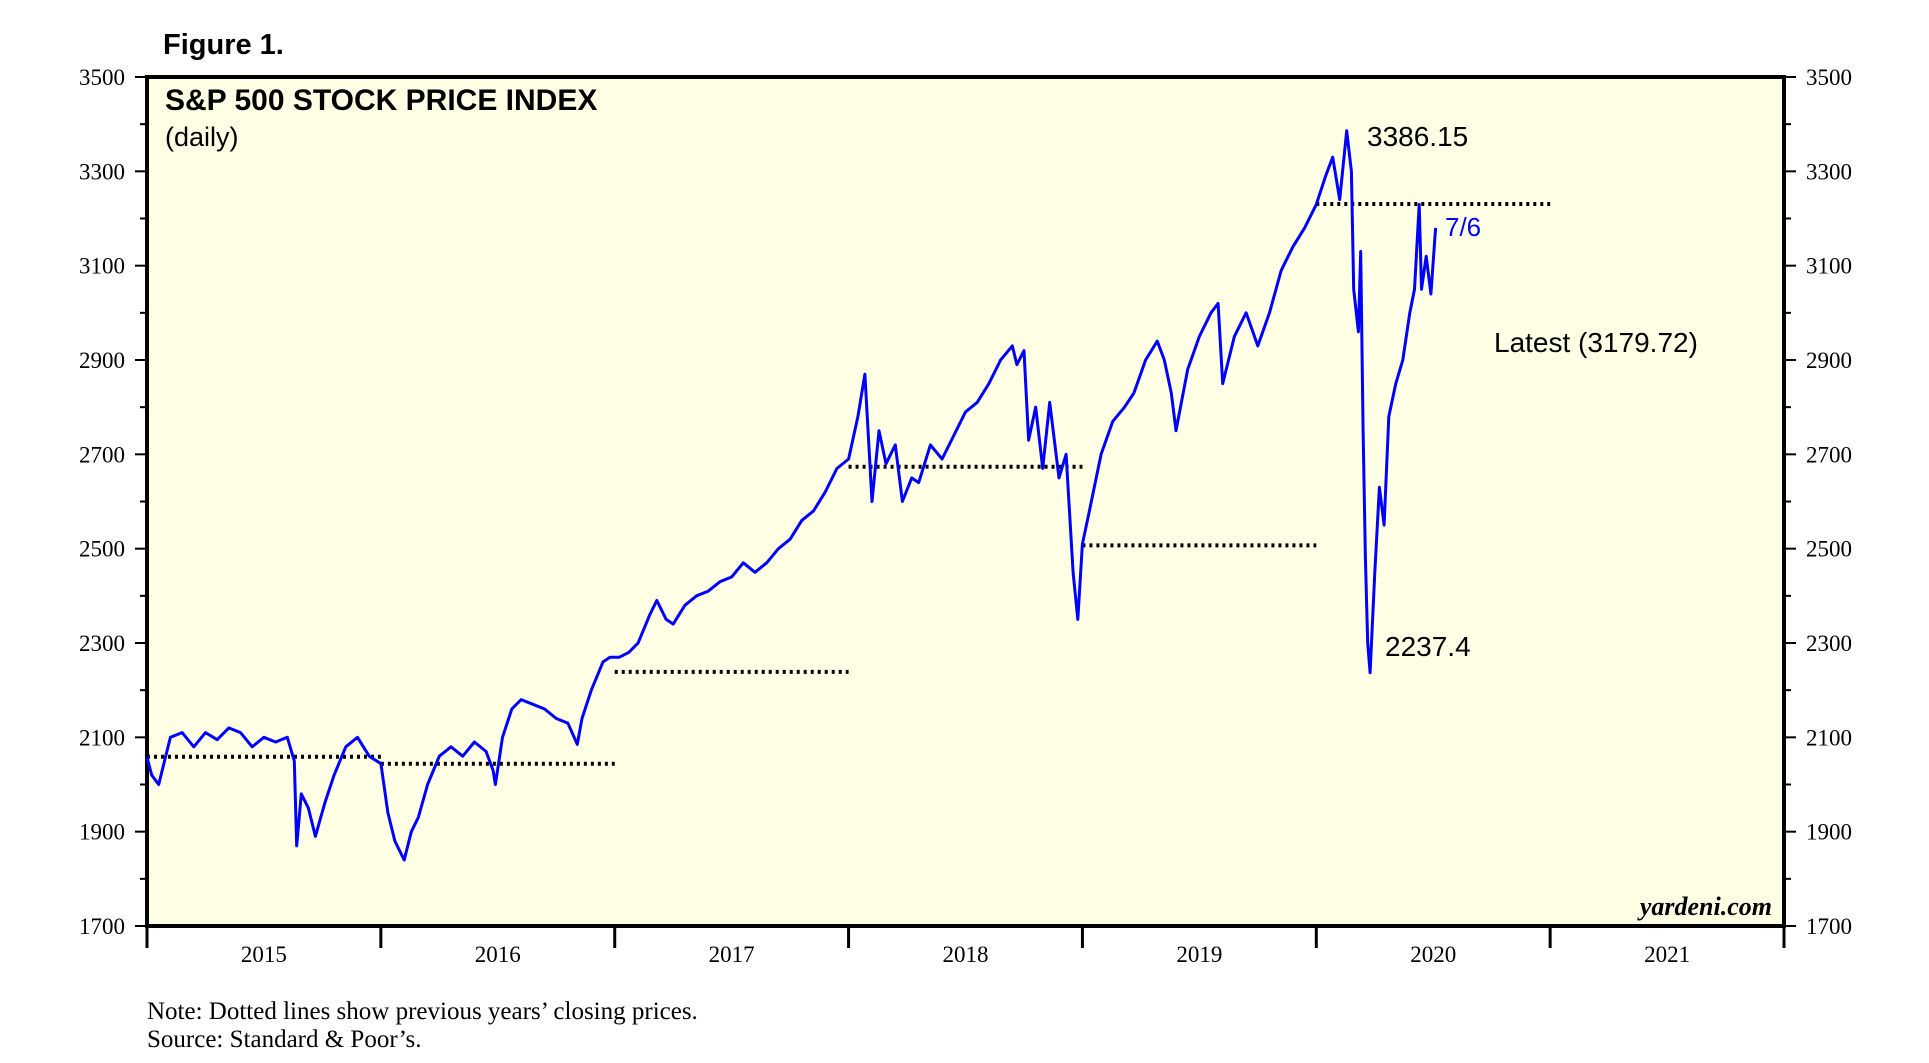 The width and height of the screenshot is (1929, 1063). What do you see at coordinates (1428, 646) in the screenshot?
I see `annotation-low: 2237.4` at bounding box center [1428, 646].